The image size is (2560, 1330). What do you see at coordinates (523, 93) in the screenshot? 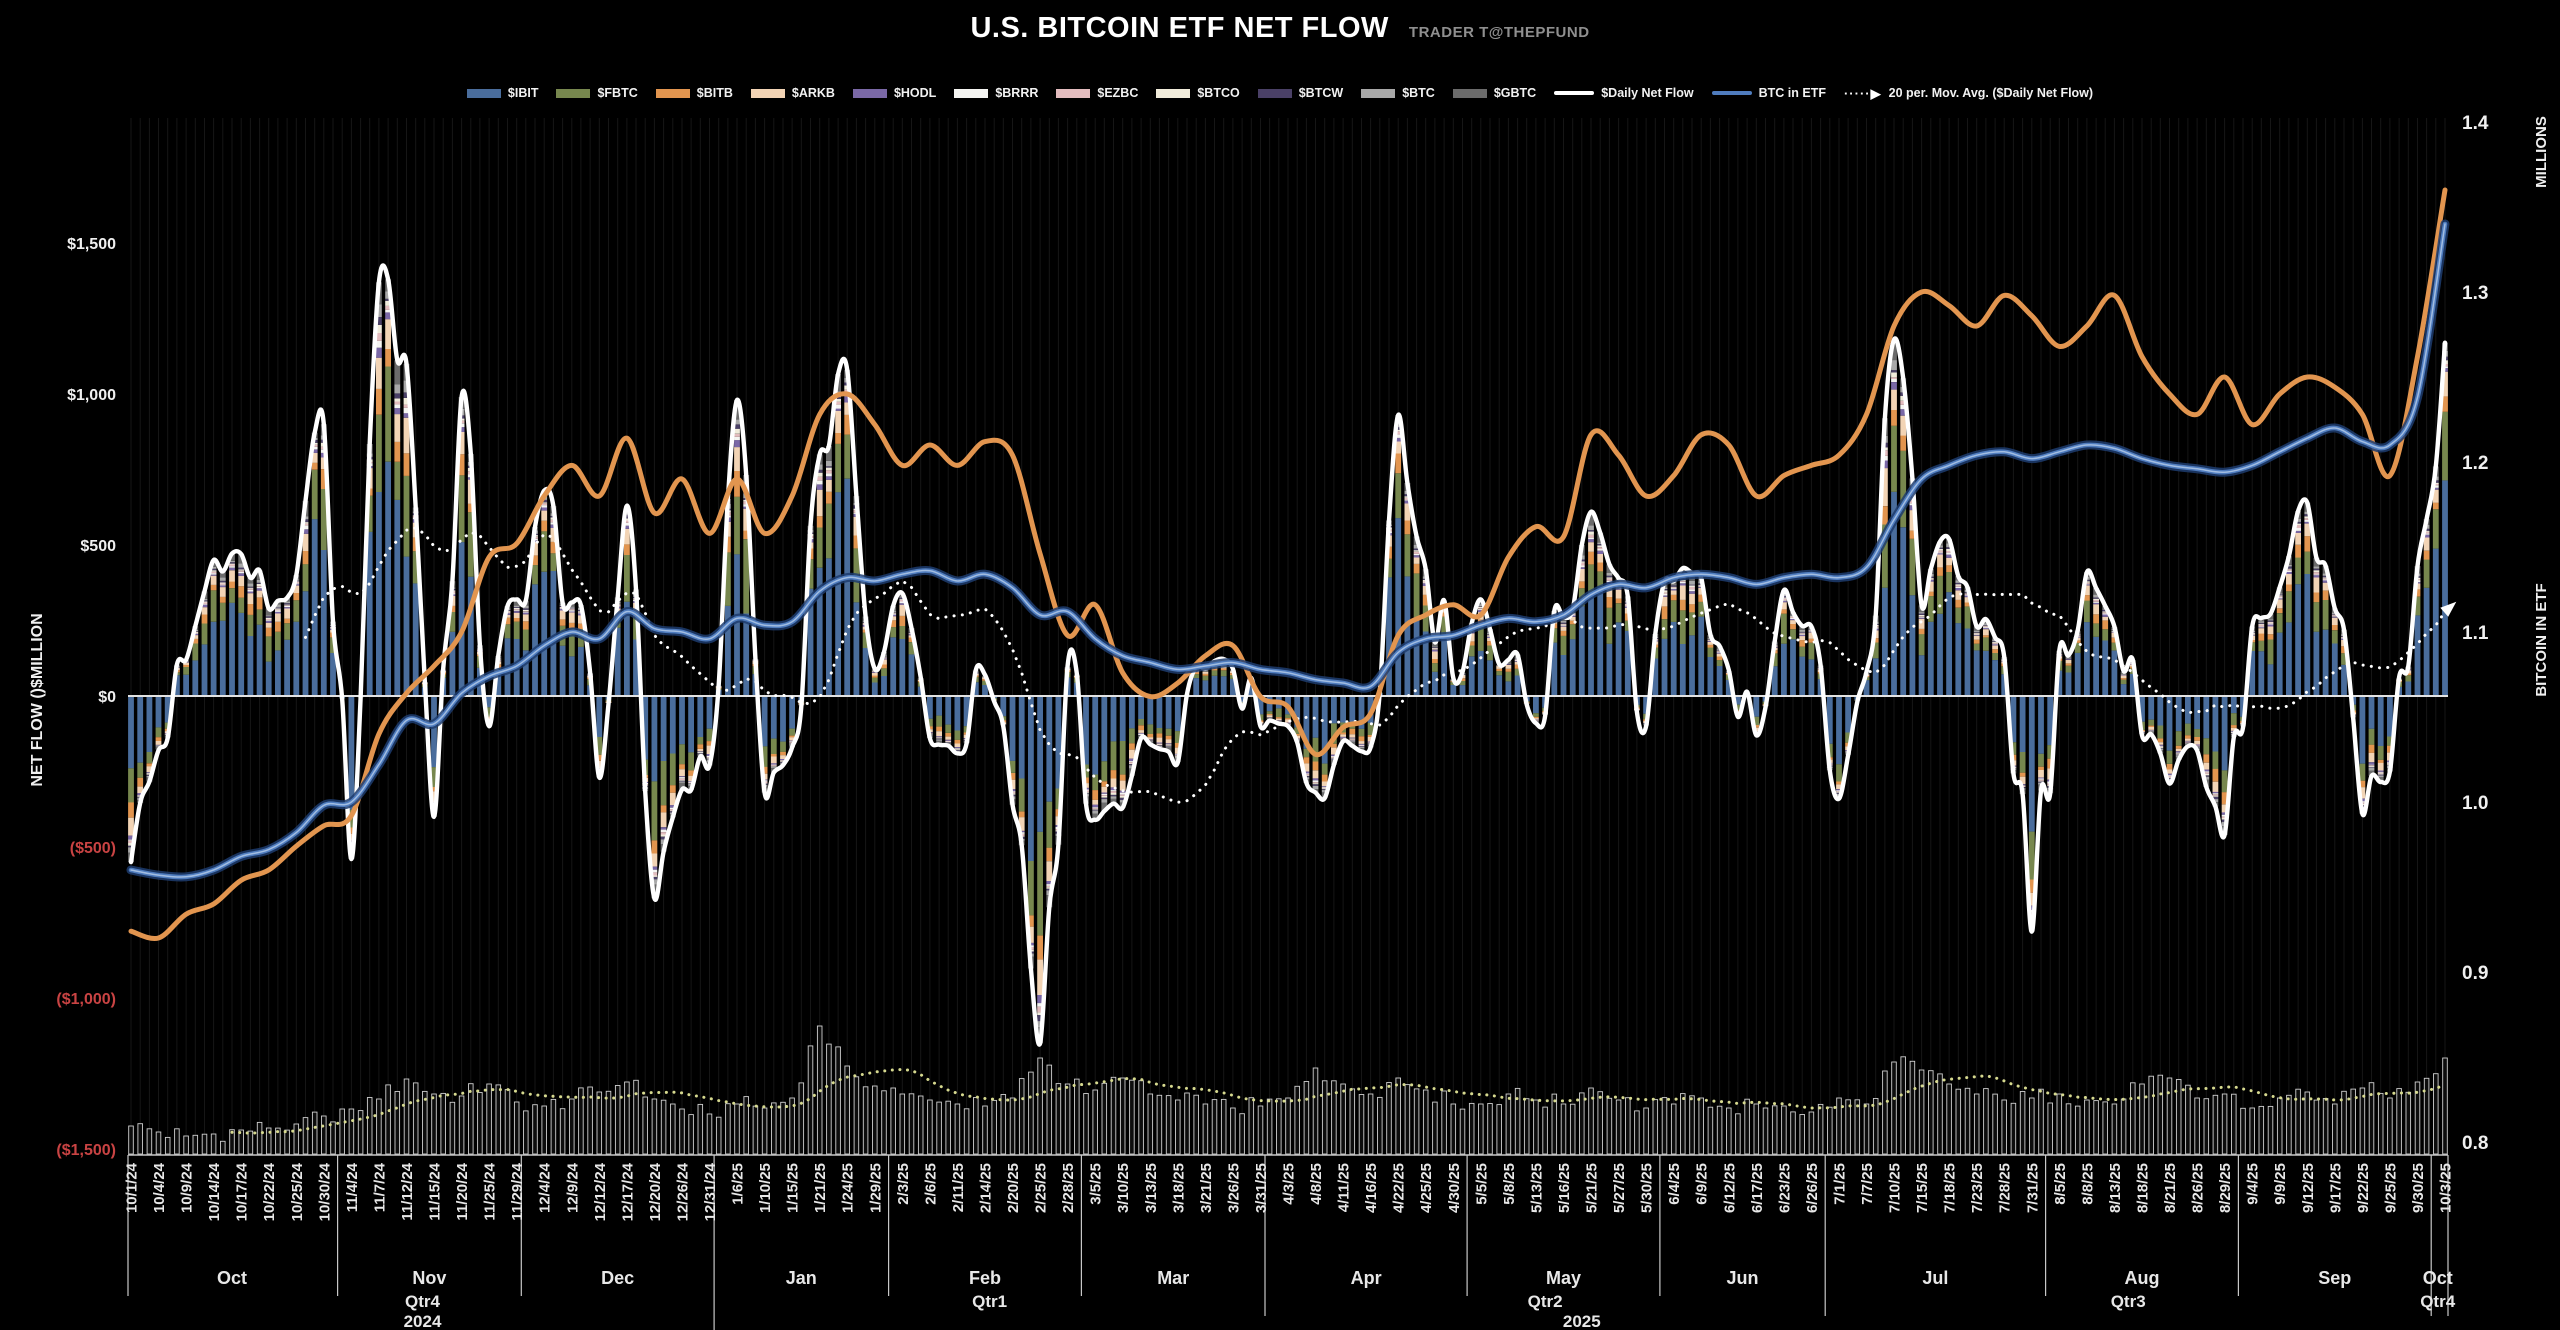
I see `legend-label: $IBIT` at bounding box center [523, 93].